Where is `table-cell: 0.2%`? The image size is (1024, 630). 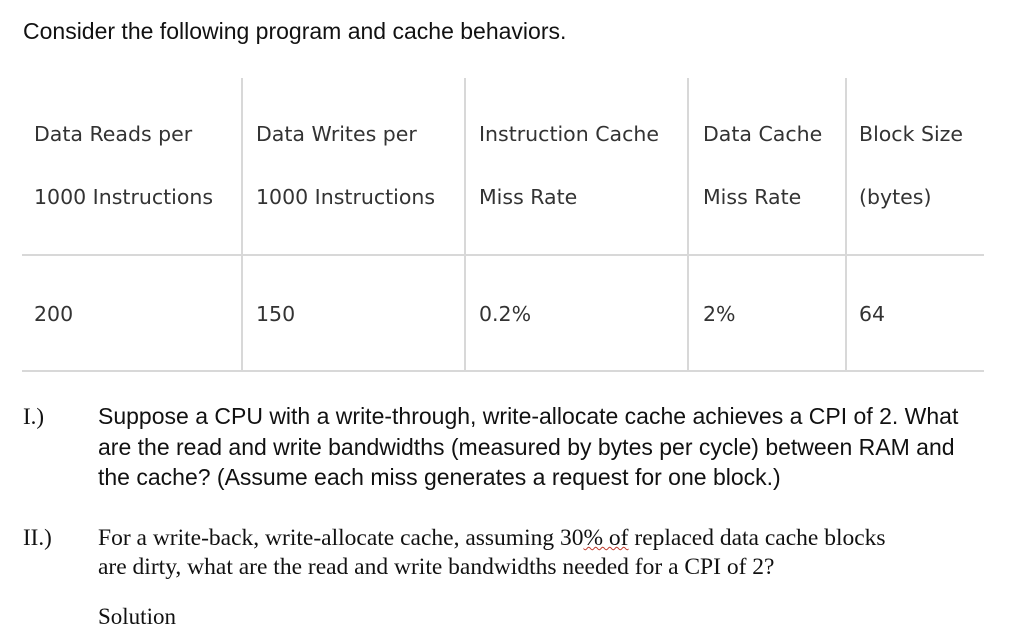 table-cell: 0.2% is located at coordinates (505, 314).